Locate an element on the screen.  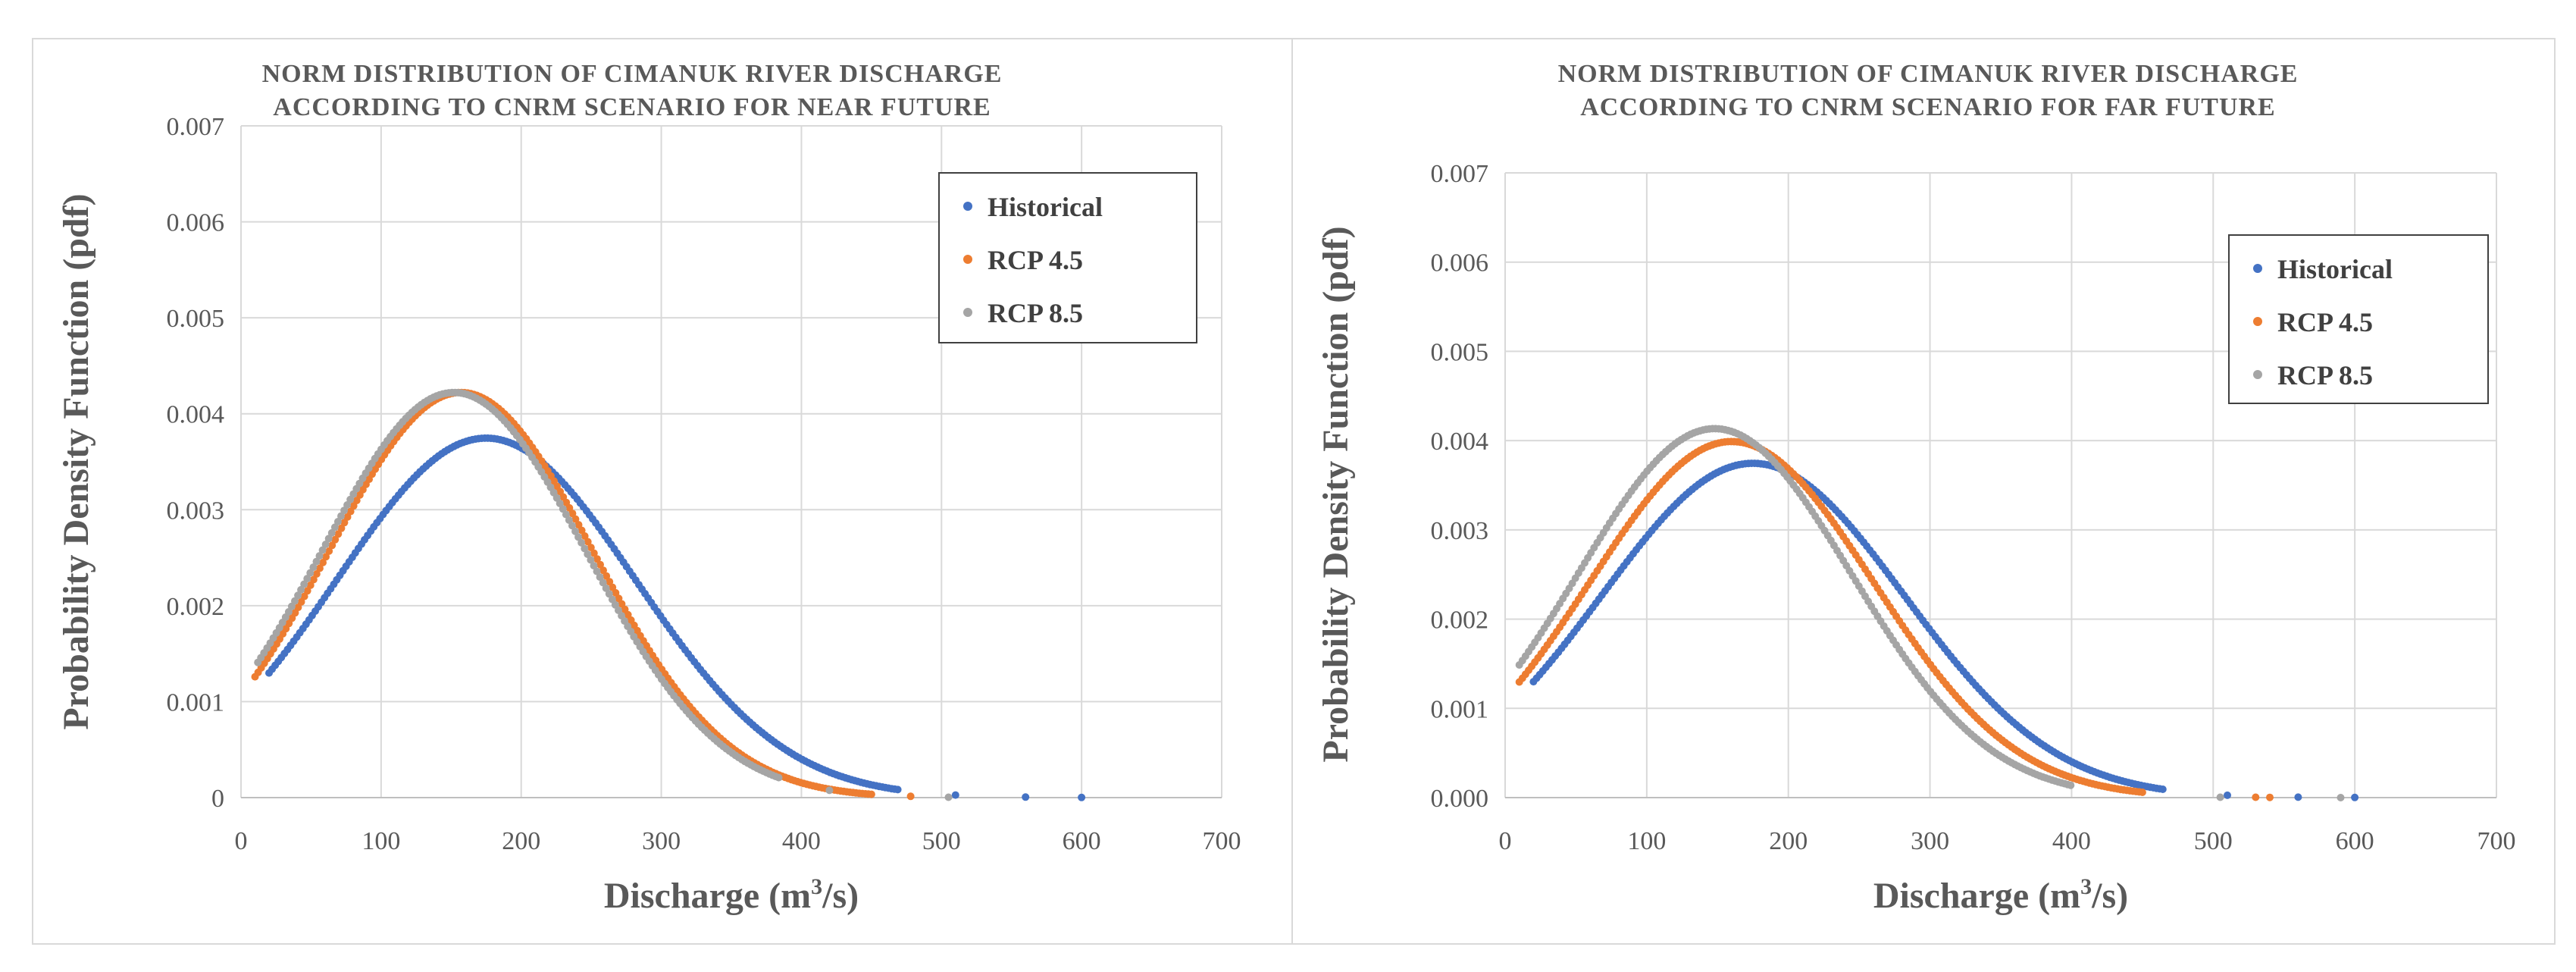
y-tick-label: 0.001 is located at coordinates (196, 702).